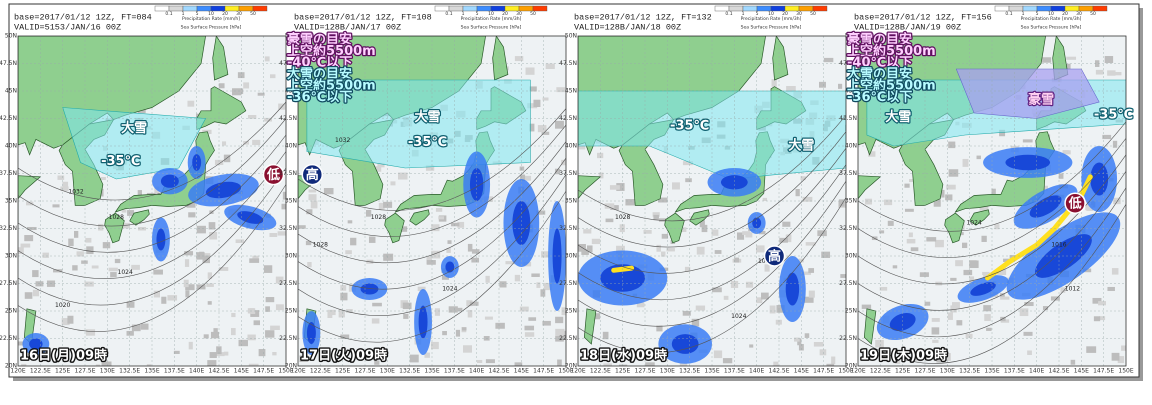 Image resolution: width=1152 pixels, height=405 pixels. Describe the element at coordinates (319, 40) in the screenshot. I see `criteria-note: 豪雪の目安` at that location.